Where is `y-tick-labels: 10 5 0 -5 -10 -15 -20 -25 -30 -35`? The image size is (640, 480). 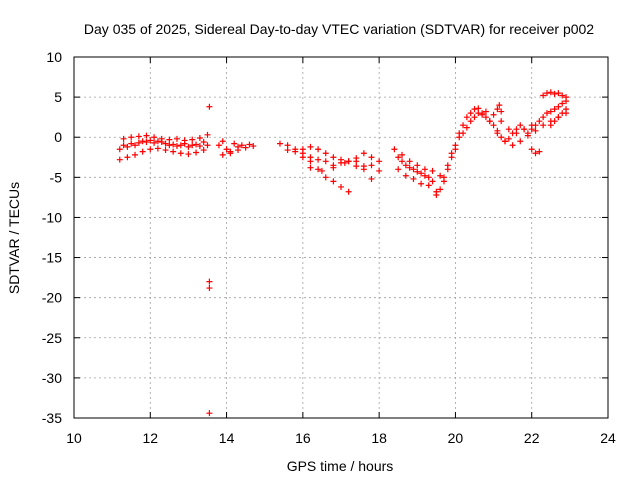
y-tick-labels: 10 5 0 -5 -10 -15 -20 -25 -30 -35 is located at coordinates (52, 237).